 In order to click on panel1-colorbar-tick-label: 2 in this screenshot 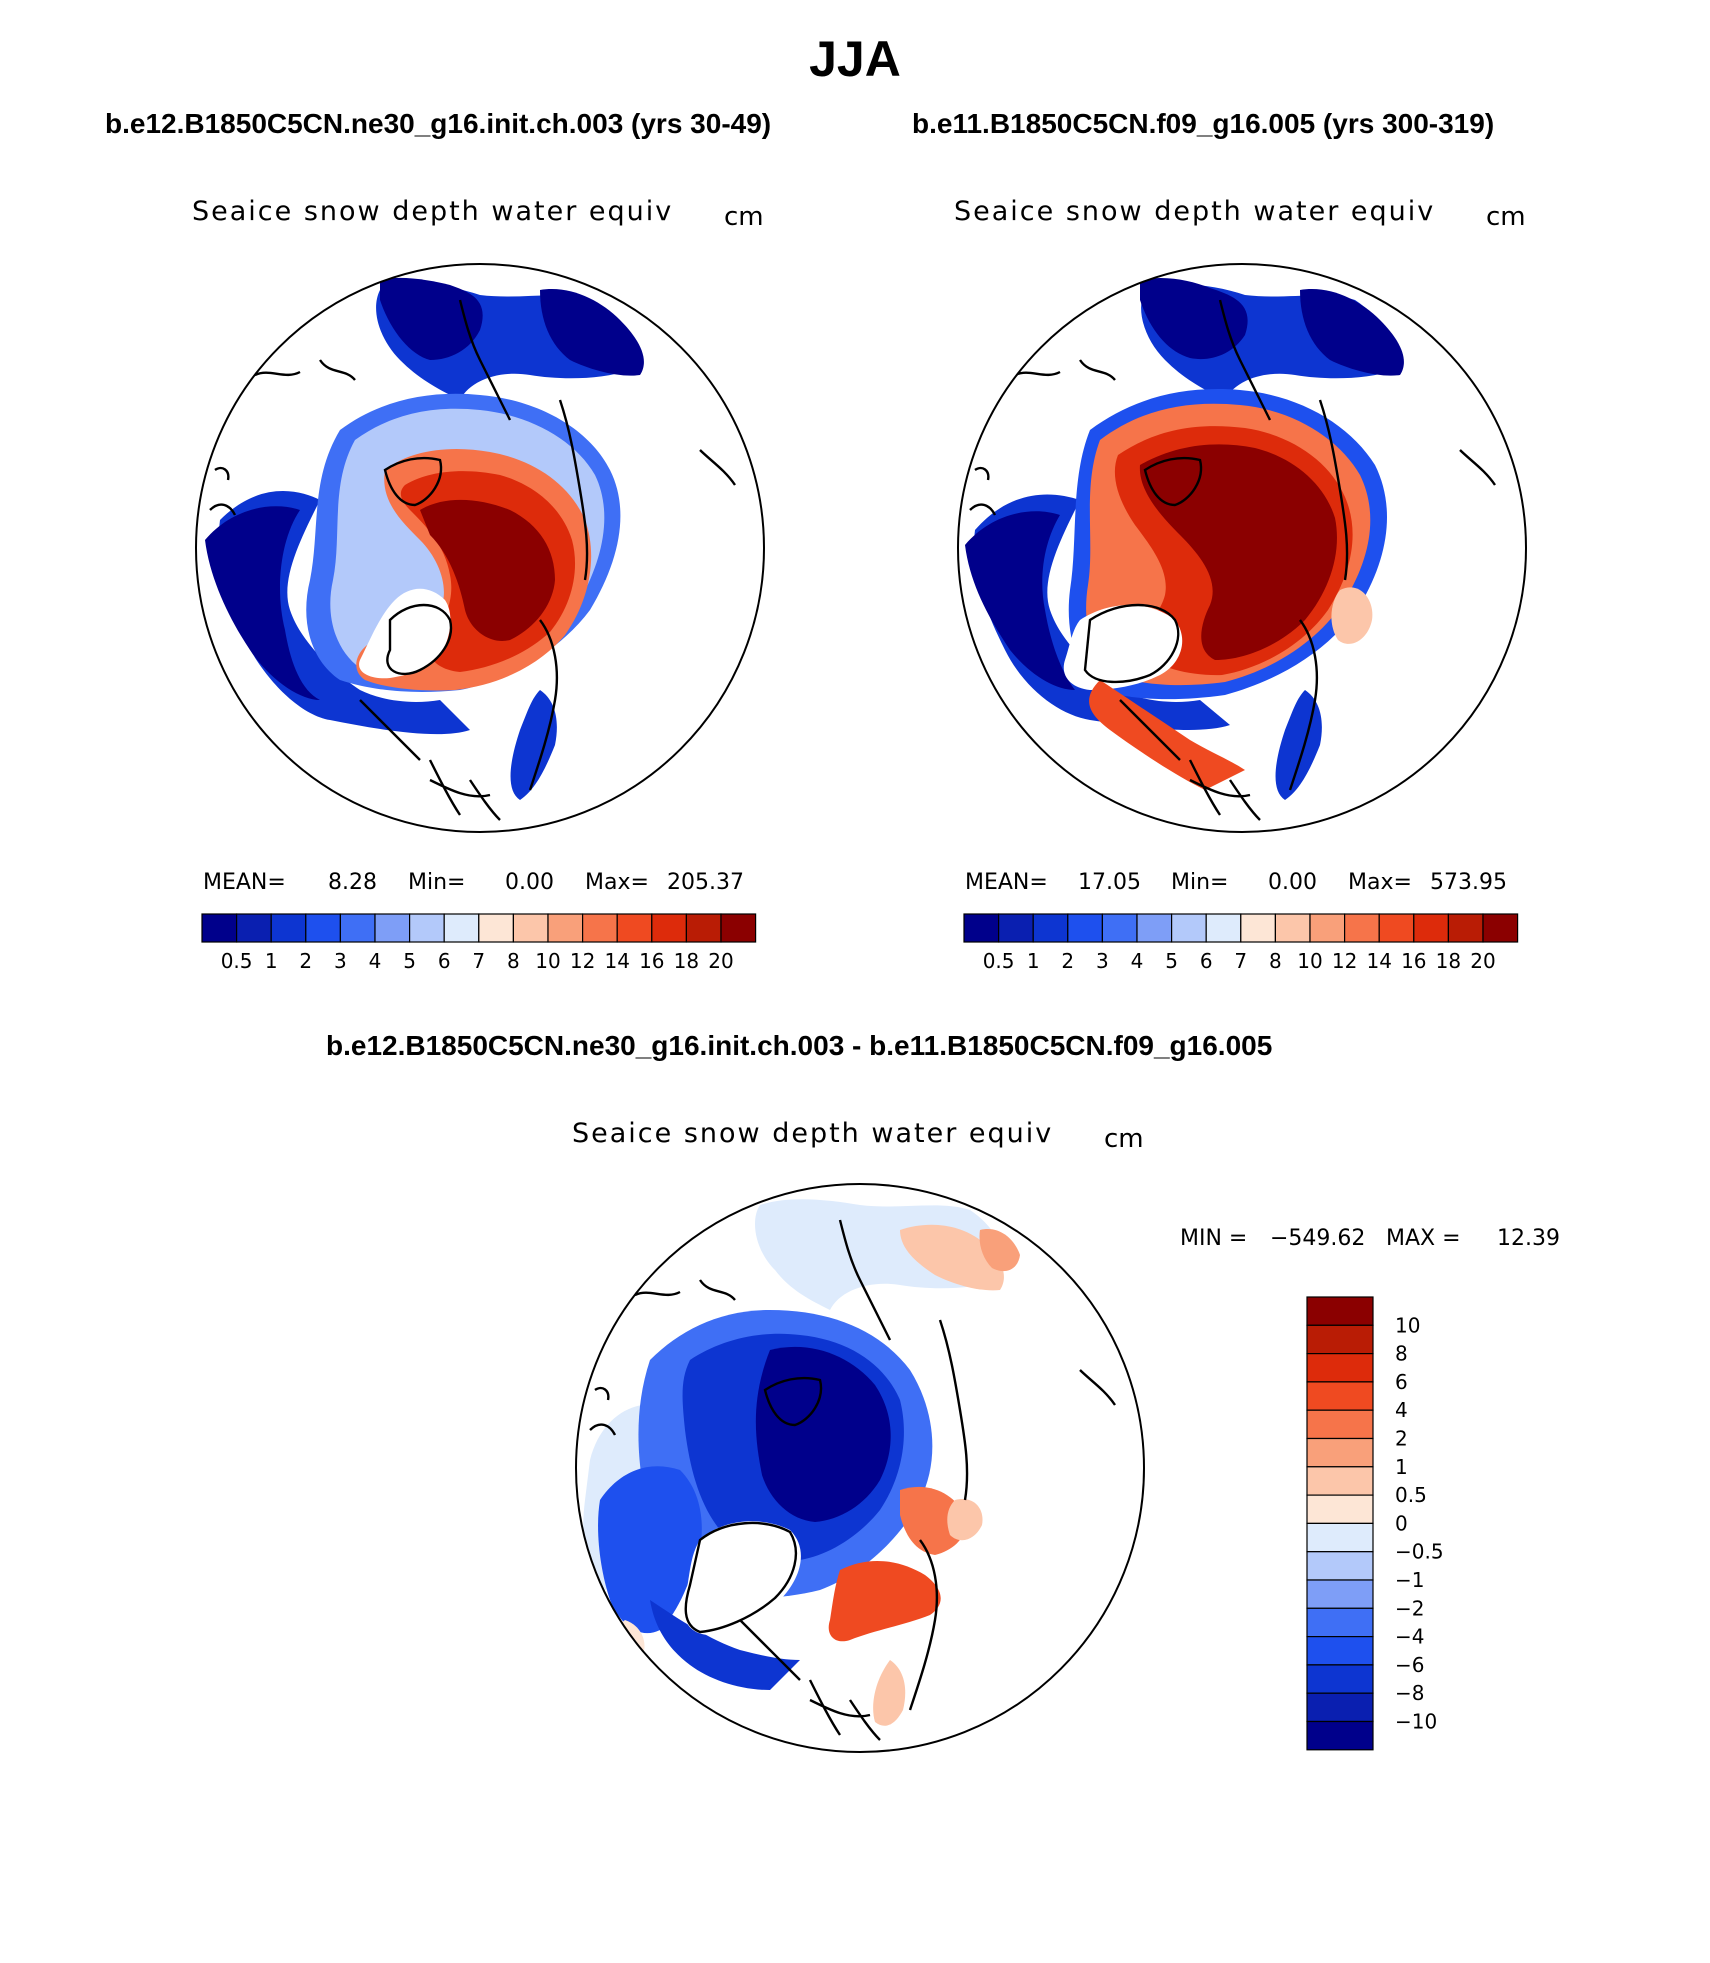, I will do `click(305, 961)`.